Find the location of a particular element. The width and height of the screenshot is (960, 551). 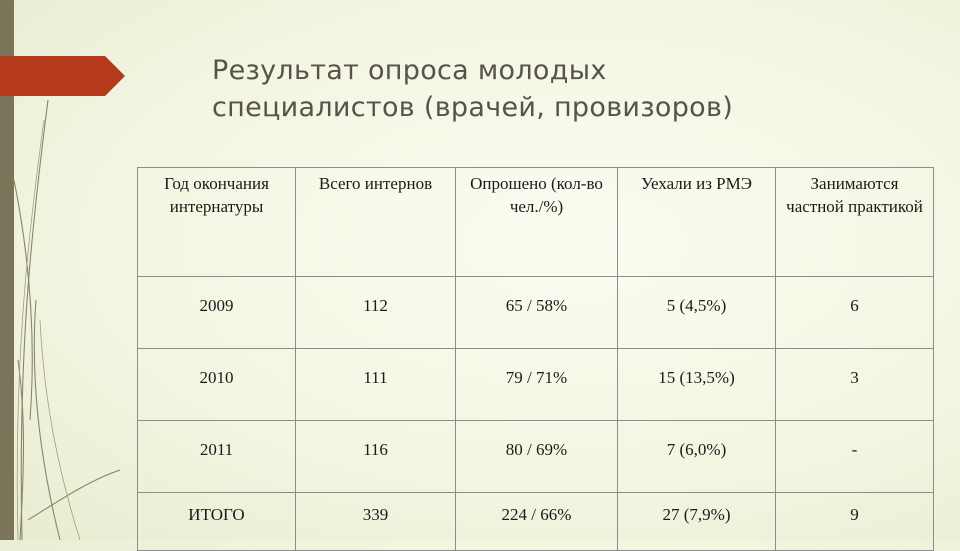

header-private-practice: Занимаются частной практикой is located at coordinates (854, 222).